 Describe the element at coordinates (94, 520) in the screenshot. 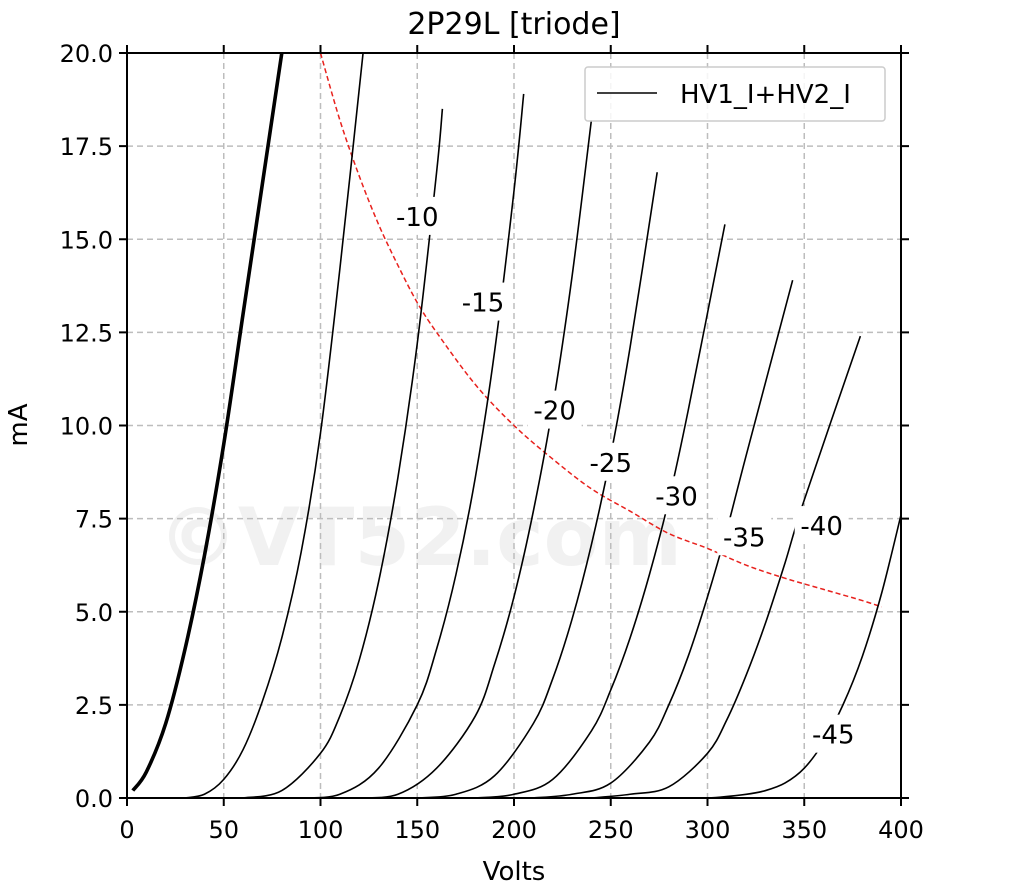

I see `y-tick-label: 7.5` at that location.